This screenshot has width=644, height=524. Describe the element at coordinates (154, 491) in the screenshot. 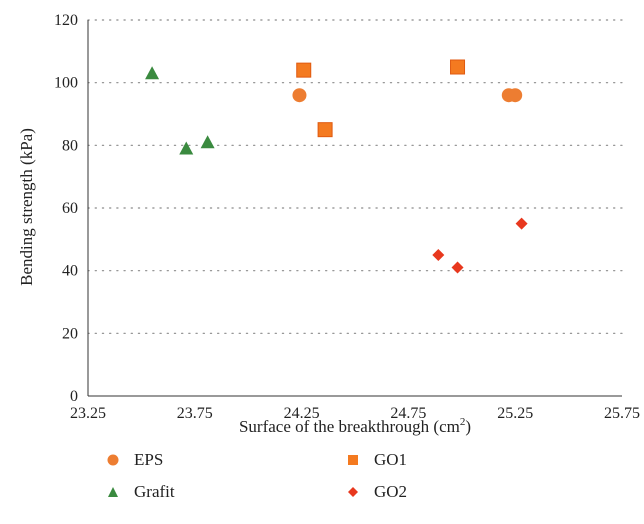

I see `legend-label: Grafit` at that location.